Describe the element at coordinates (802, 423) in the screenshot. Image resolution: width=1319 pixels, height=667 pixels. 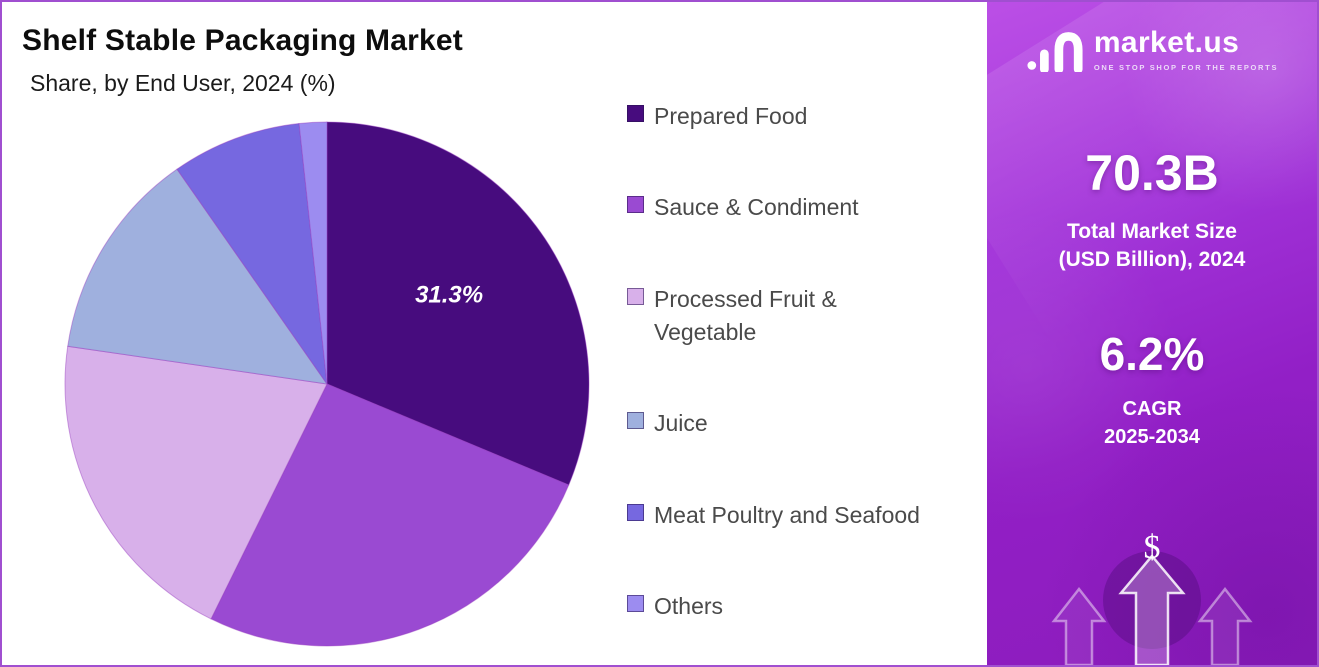
I see `legend-item-juice: Juice` at that location.